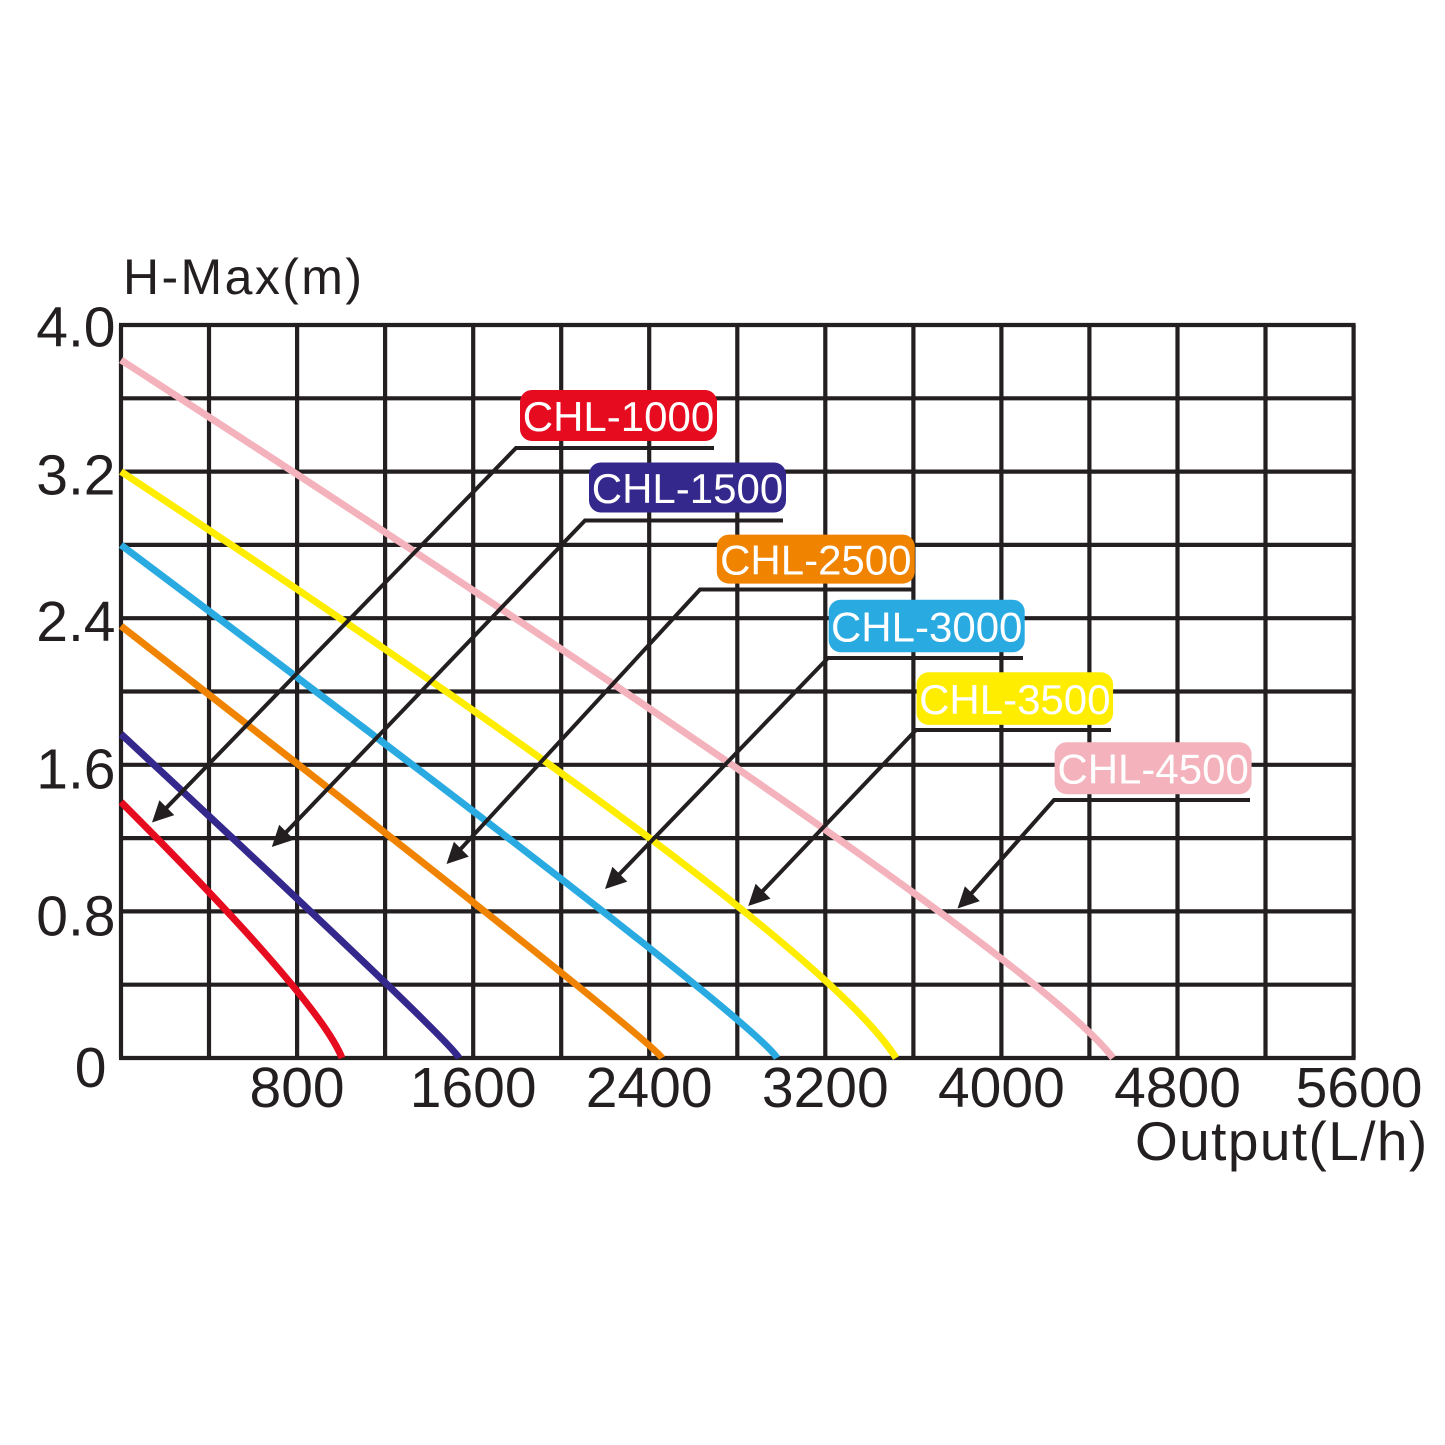  I want to click on svg-text: 1.6, so click(75, 770).